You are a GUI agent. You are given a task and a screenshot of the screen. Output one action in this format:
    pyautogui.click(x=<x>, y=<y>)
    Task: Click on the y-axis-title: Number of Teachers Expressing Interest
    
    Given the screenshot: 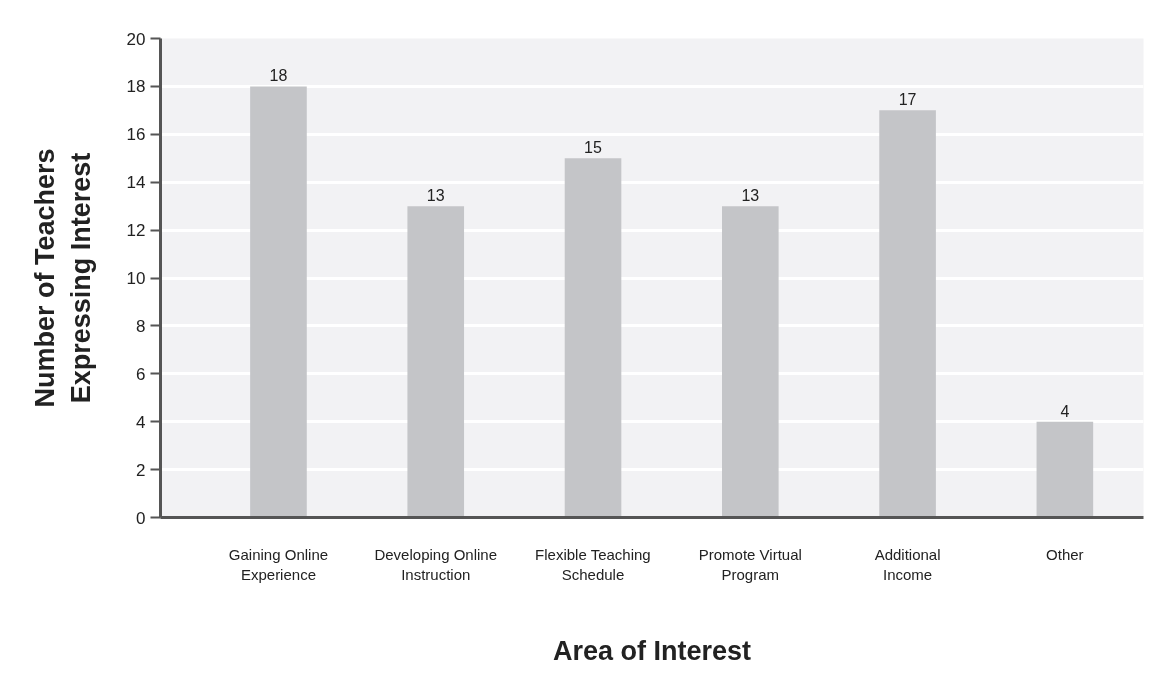 What is the action you would take?
    pyautogui.click(x=62, y=278)
    